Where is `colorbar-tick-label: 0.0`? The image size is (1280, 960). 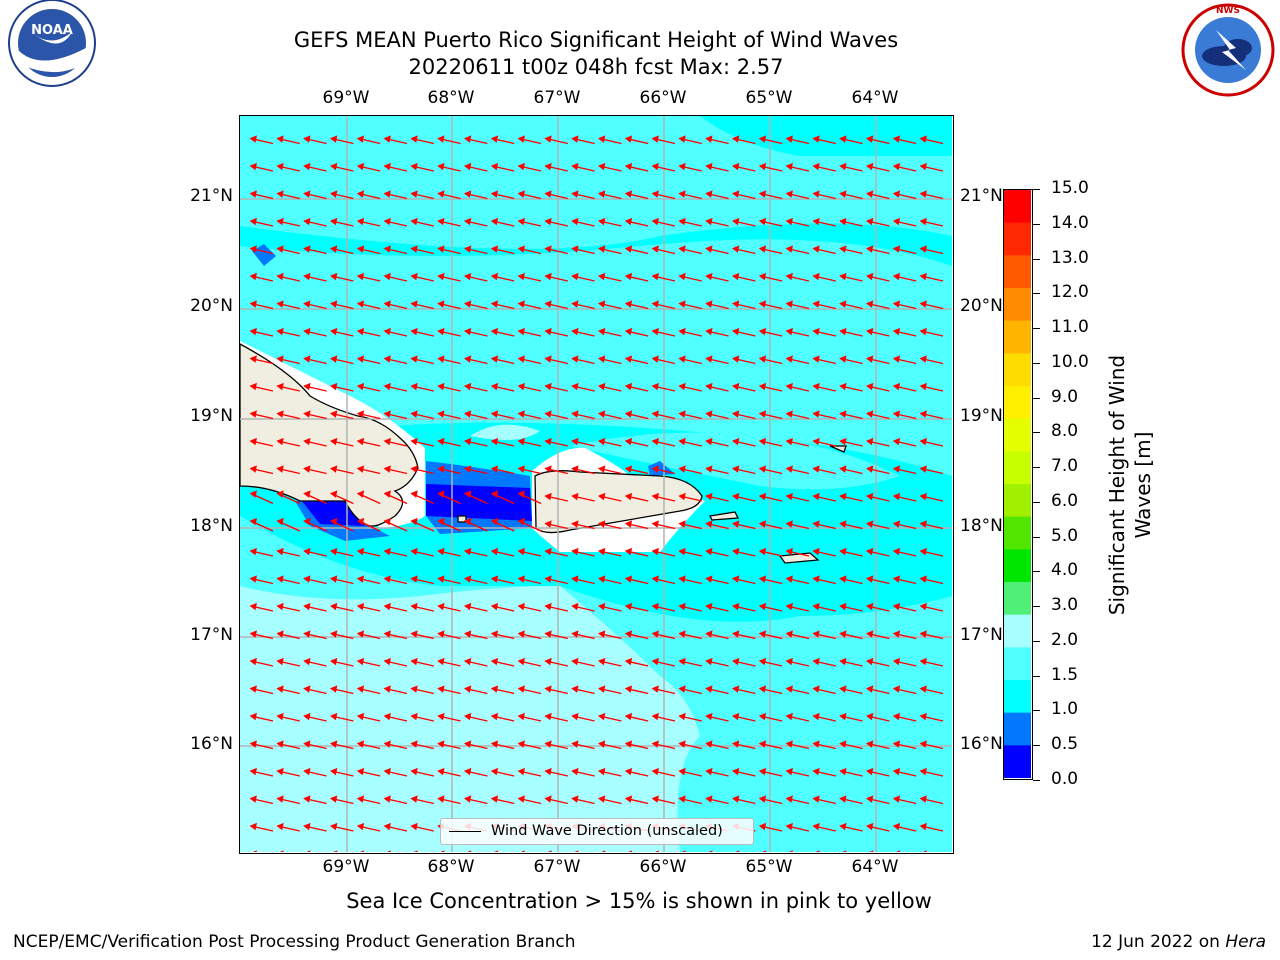
colorbar-tick-label: 0.0 is located at coordinates (1065, 779).